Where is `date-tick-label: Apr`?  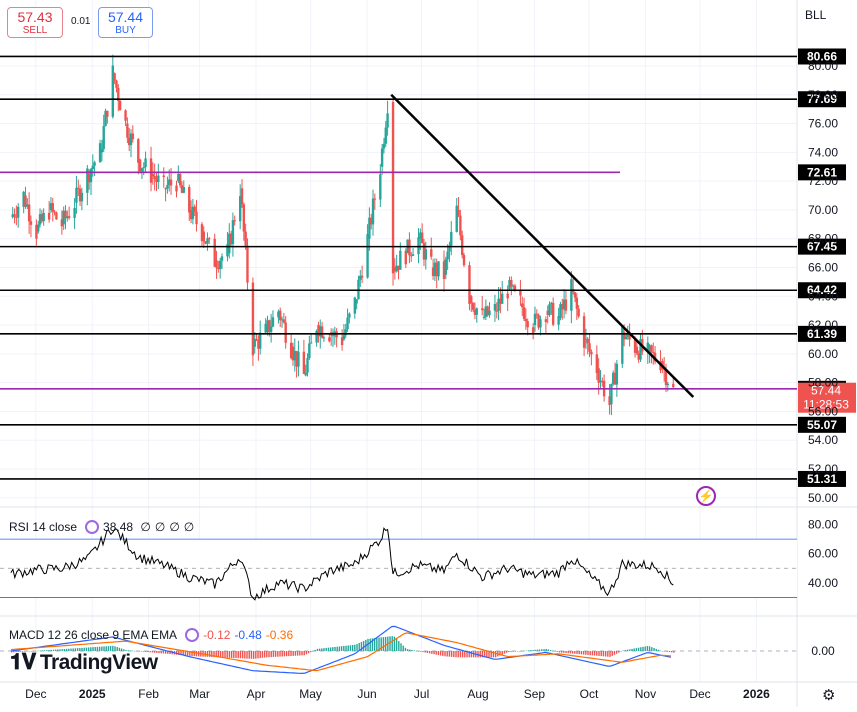 date-tick-label: Apr is located at coordinates (256, 694).